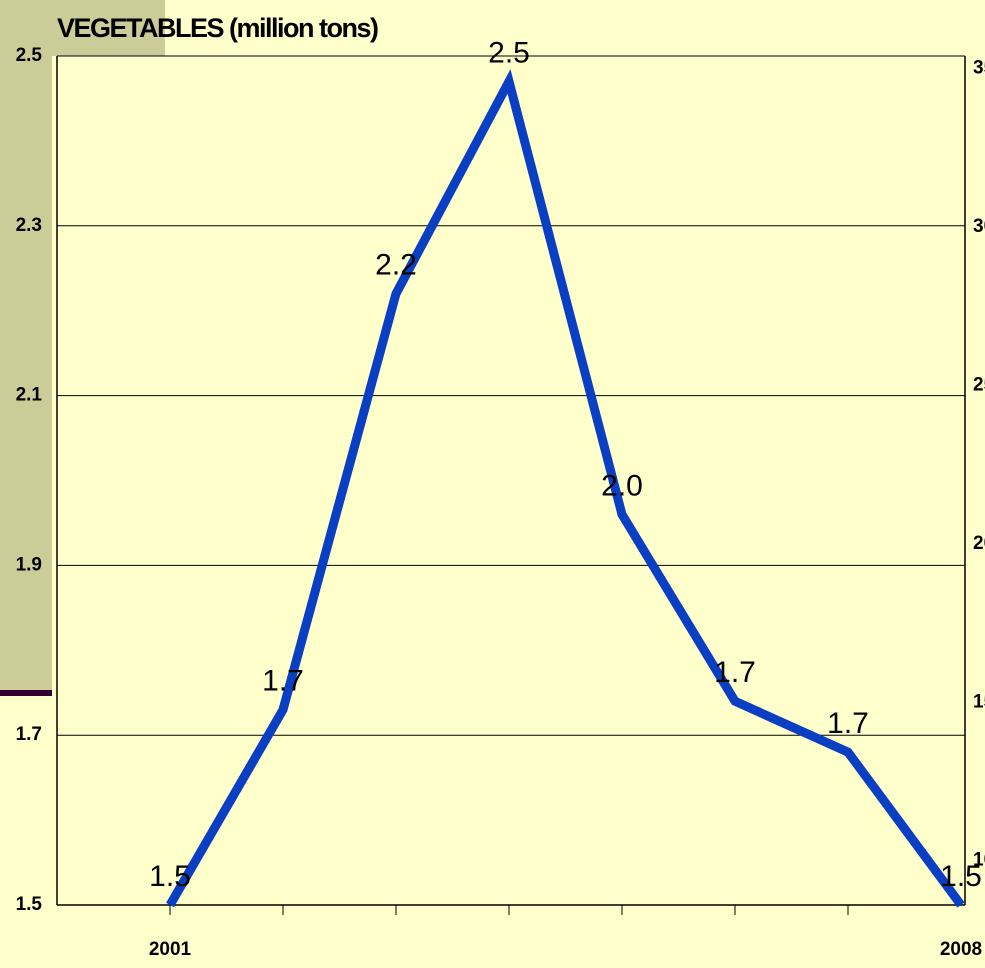  What do you see at coordinates (29, 55) in the screenshot?
I see `y-tick-label: 2.5` at bounding box center [29, 55].